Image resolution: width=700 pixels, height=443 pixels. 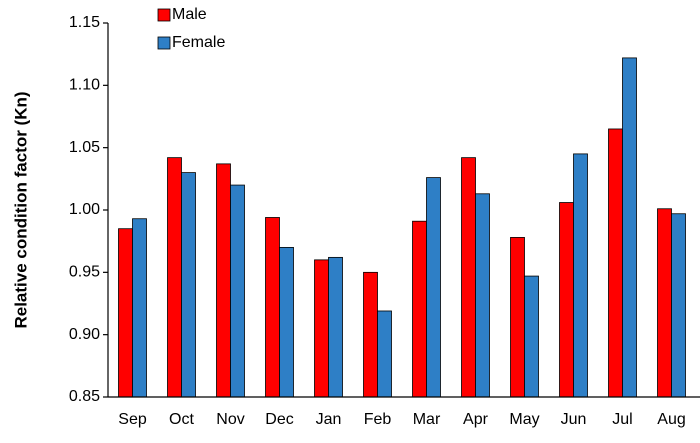 What do you see at coordinates (84, 85) in the screenshot?
I see `y-tick-label: 1.10` at bounding box center [84, 85].